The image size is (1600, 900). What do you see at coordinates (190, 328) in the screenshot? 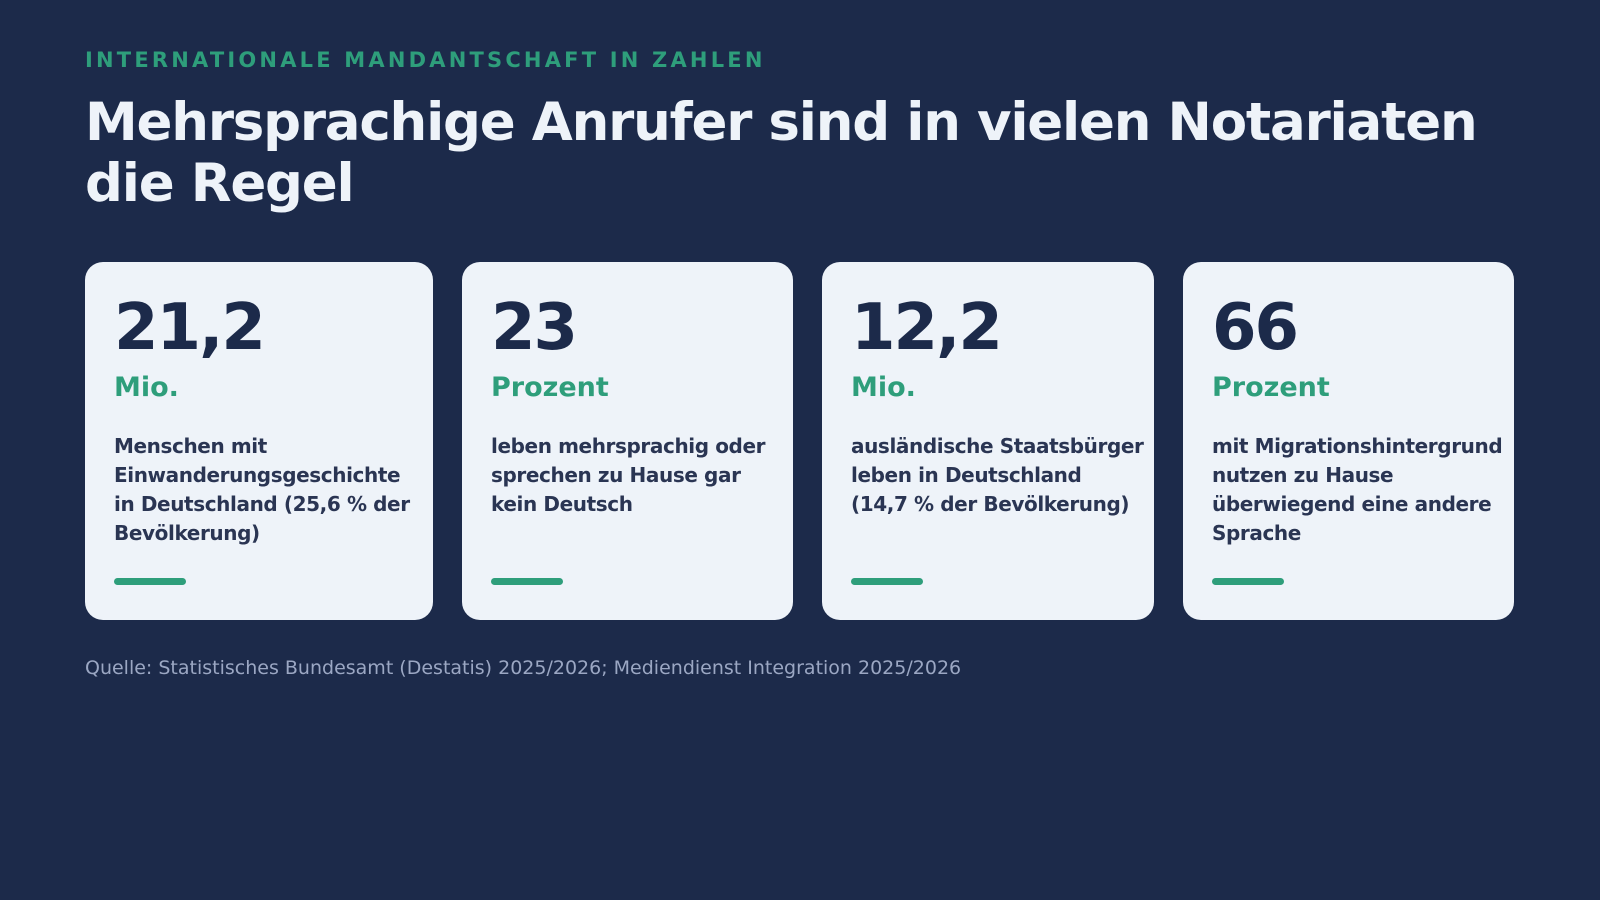
I see `stat-value: 21,2` at bounding box center [190, 328].